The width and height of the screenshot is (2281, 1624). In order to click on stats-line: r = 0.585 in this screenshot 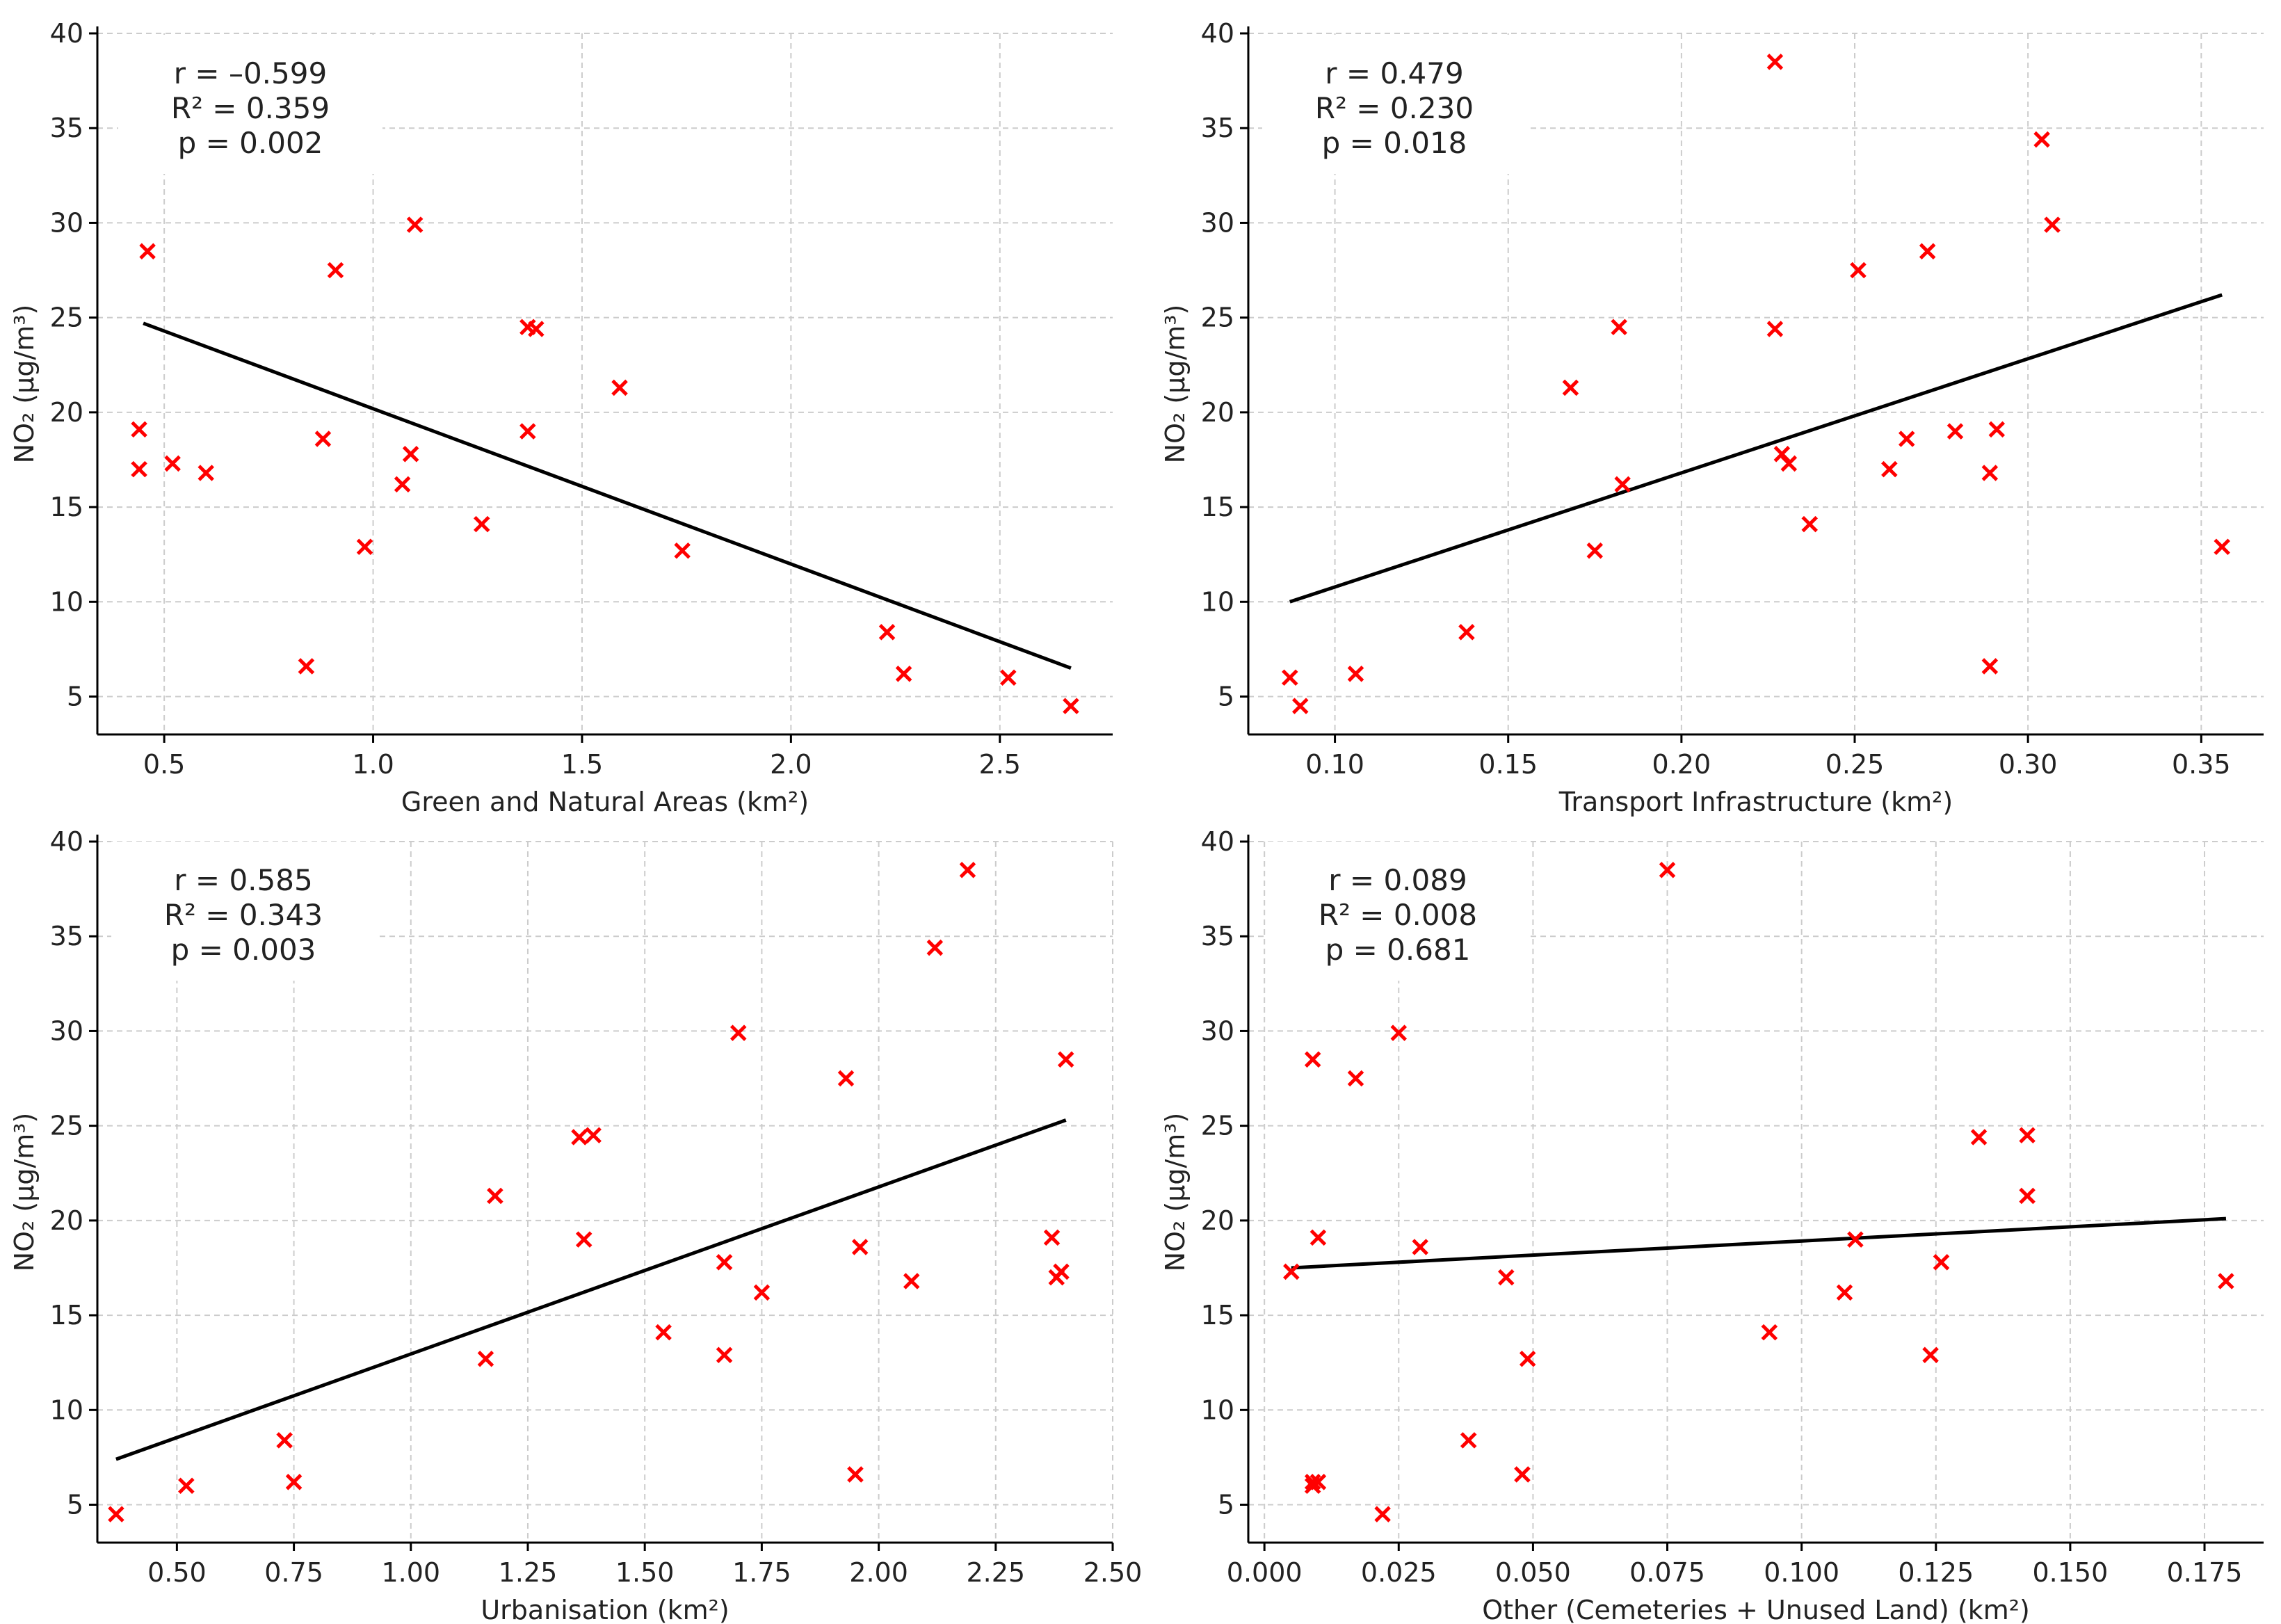, I will do `click(243, 880)`.